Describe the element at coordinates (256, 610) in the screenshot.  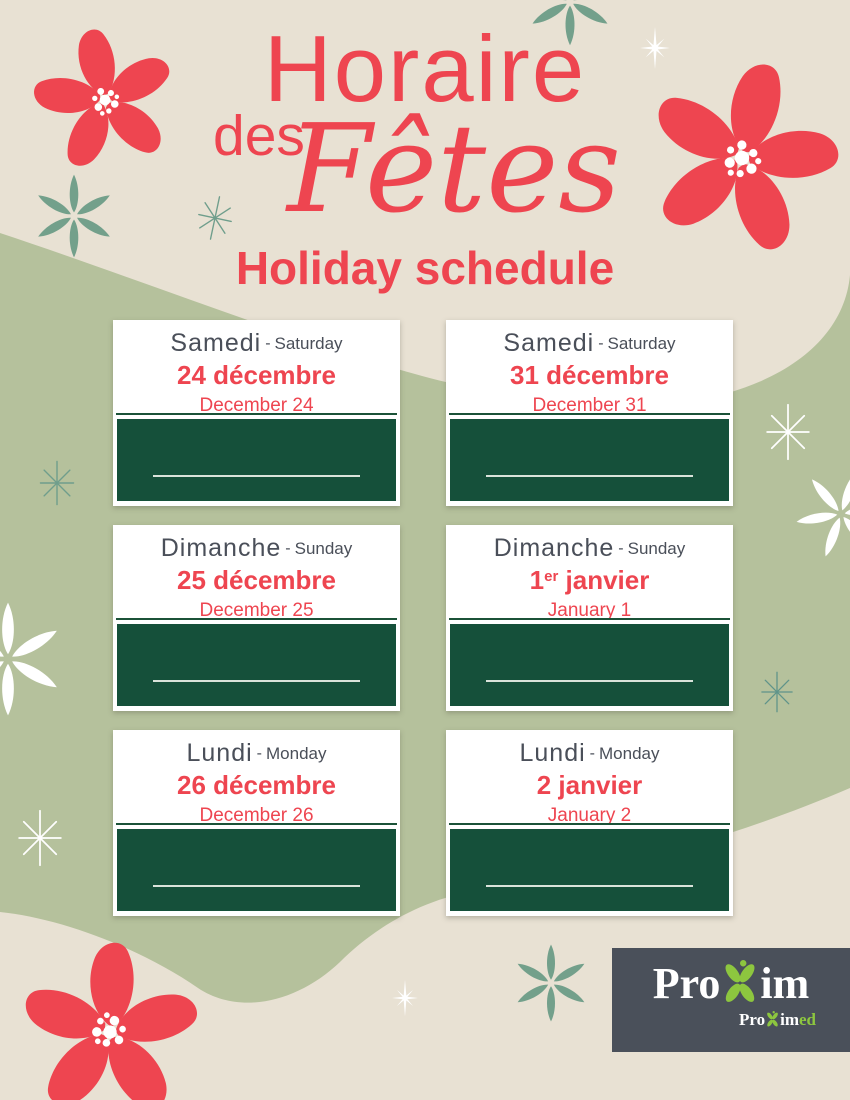
I see `date-english: December 25` at that location.